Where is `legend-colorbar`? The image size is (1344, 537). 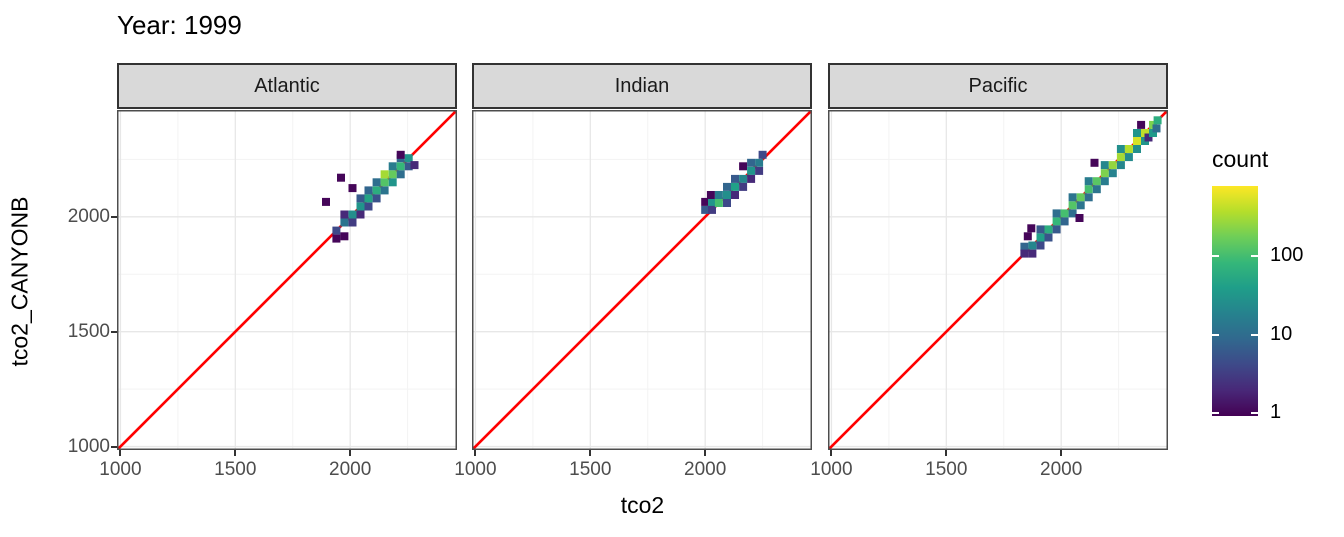 legend-colorbar is located at coordinates (1235, 301).